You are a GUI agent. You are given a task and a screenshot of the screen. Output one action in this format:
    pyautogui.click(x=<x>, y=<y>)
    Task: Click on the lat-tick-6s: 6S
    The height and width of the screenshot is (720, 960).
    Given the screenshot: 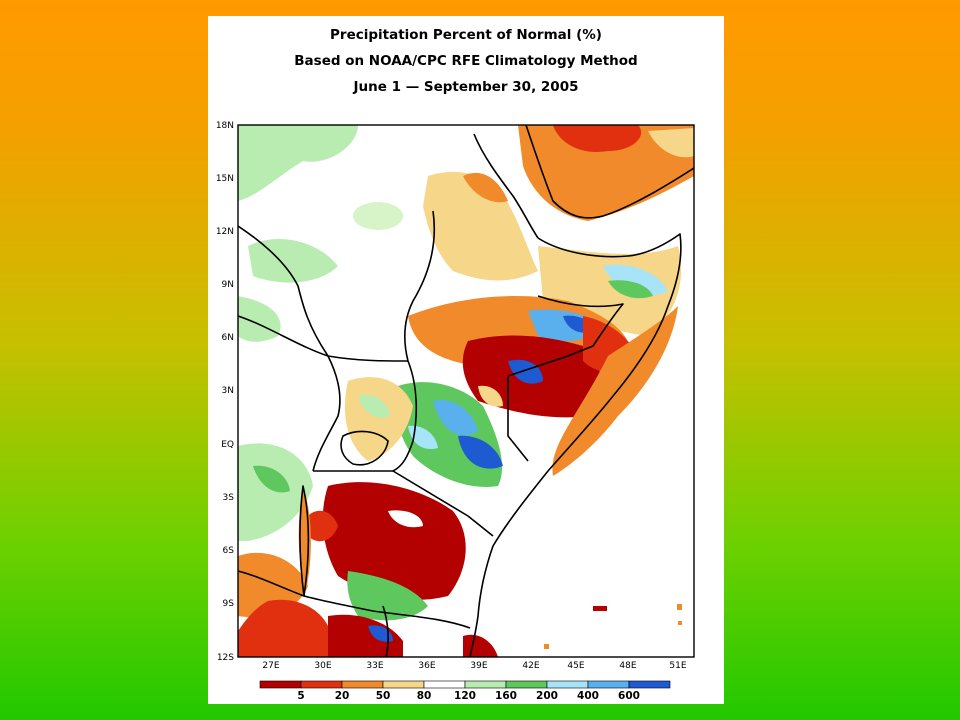 What is the action you would take?
    pyautogui.click(x=229, y=551)
    